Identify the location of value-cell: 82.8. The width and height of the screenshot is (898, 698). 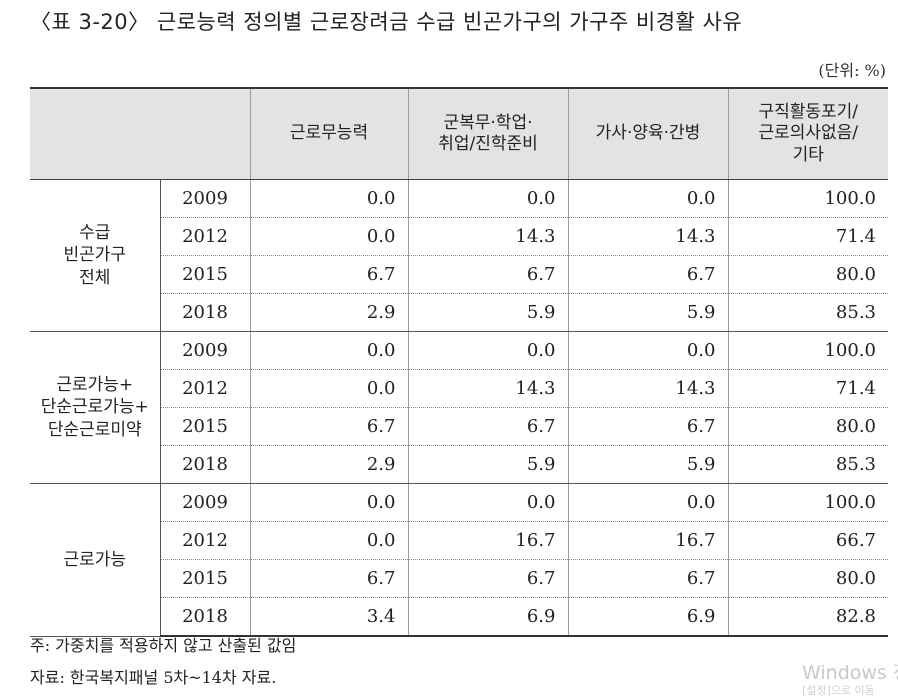
(807, 617).